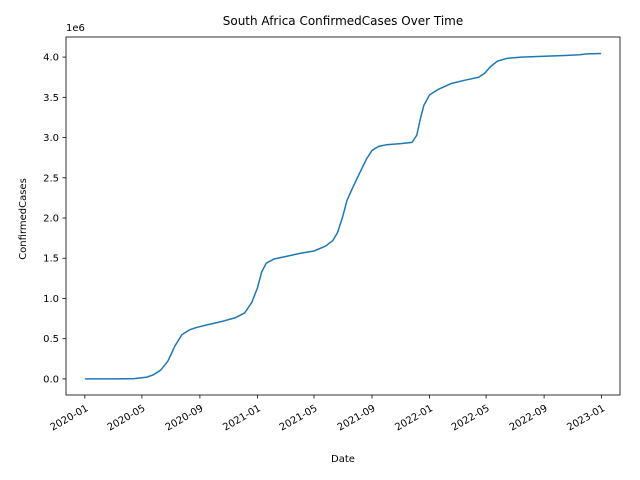 The height and width of the screenshot is (480, 640). What do you see at coordinates (51, 339) in the screenshot?
I see `y-tick-label: 0.5` at bounding box center [51, 339].